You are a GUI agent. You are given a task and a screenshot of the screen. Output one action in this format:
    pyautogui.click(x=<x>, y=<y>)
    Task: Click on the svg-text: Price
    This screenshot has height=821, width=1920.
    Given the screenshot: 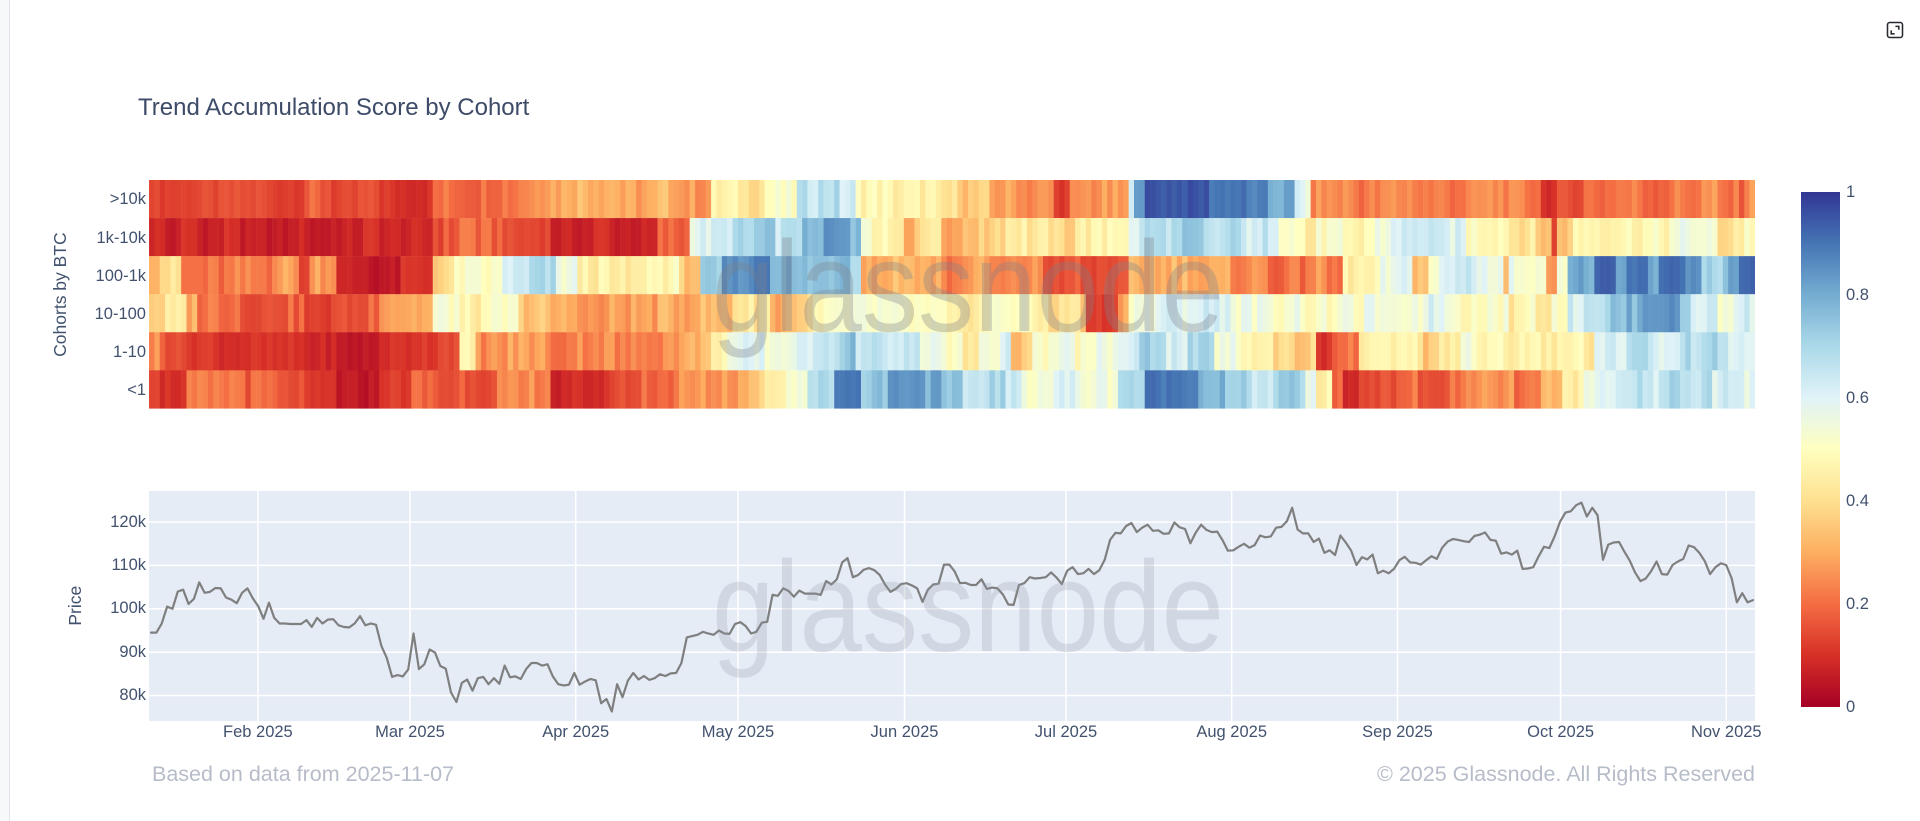 What is the action you would take?
    pyautogui.click(x=75, y=606)
    